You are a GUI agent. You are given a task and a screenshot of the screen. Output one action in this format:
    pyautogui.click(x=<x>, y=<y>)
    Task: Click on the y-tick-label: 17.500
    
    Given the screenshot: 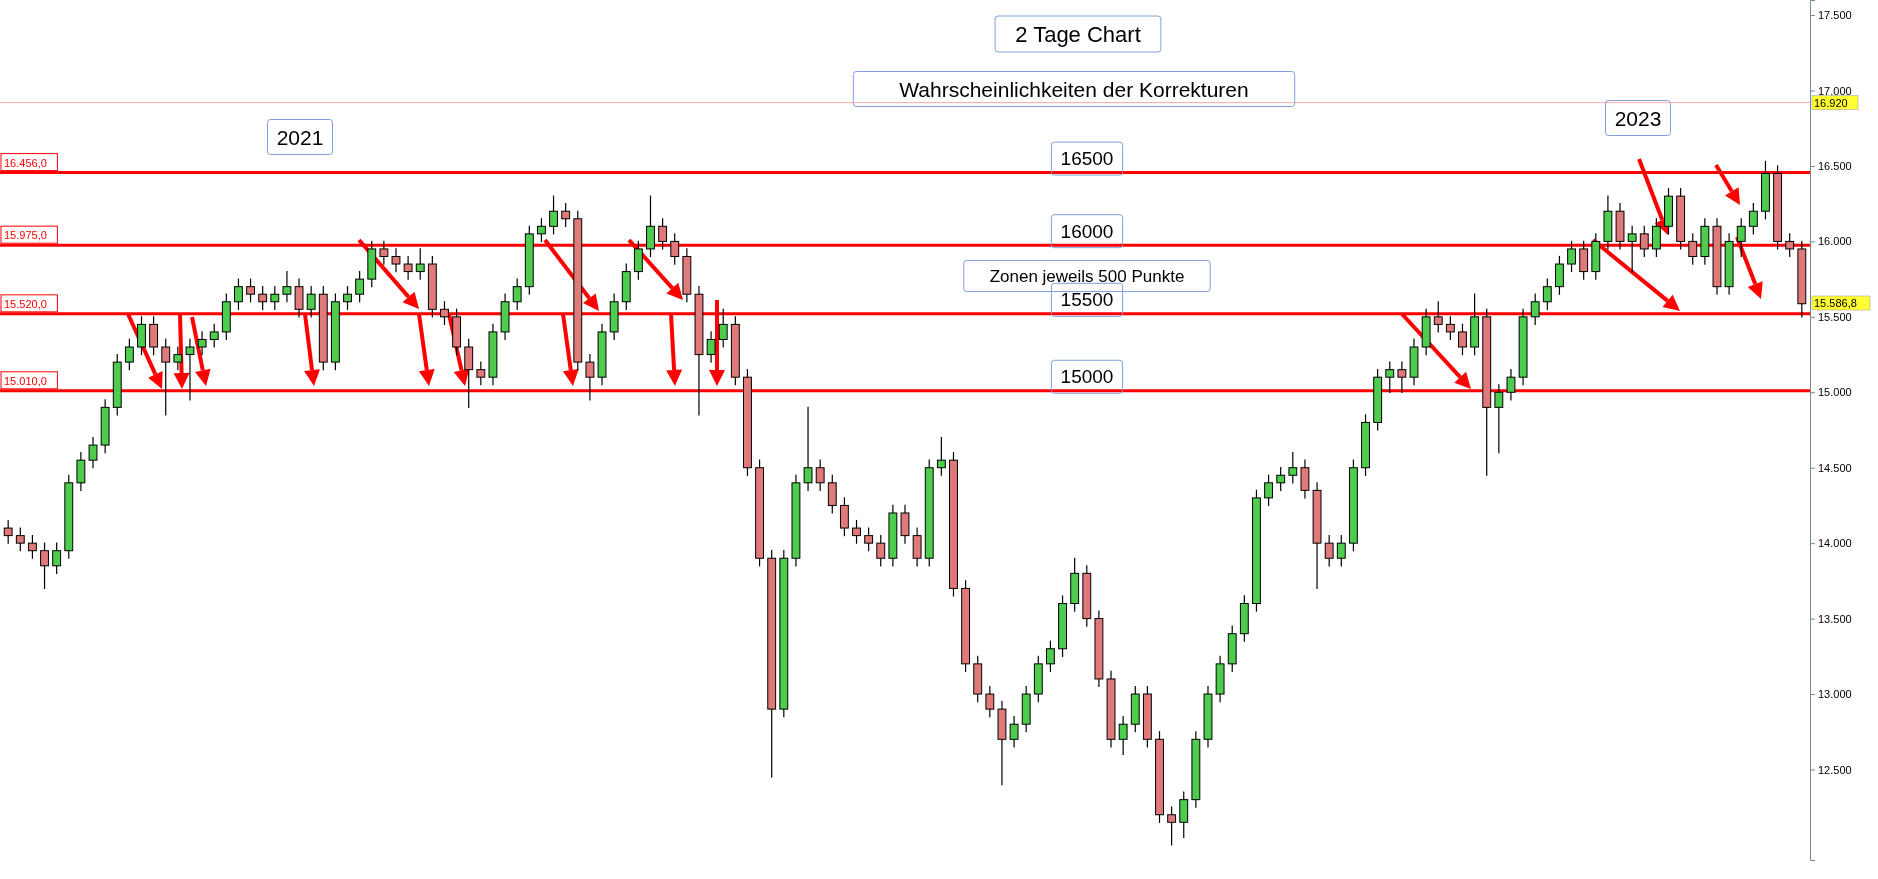 What is the action you would take?
    pyautogui.click(x=1835, y=15)
    